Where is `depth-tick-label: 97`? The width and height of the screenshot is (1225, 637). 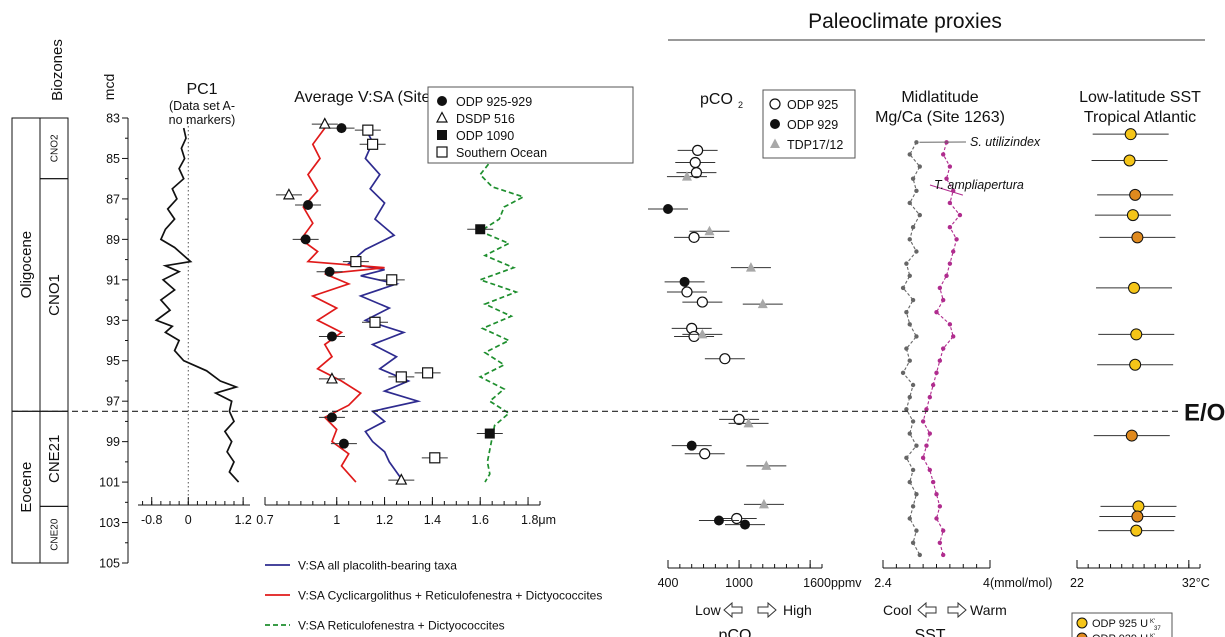
depth-tick-label: 97 is located at coordinates (113, 402).